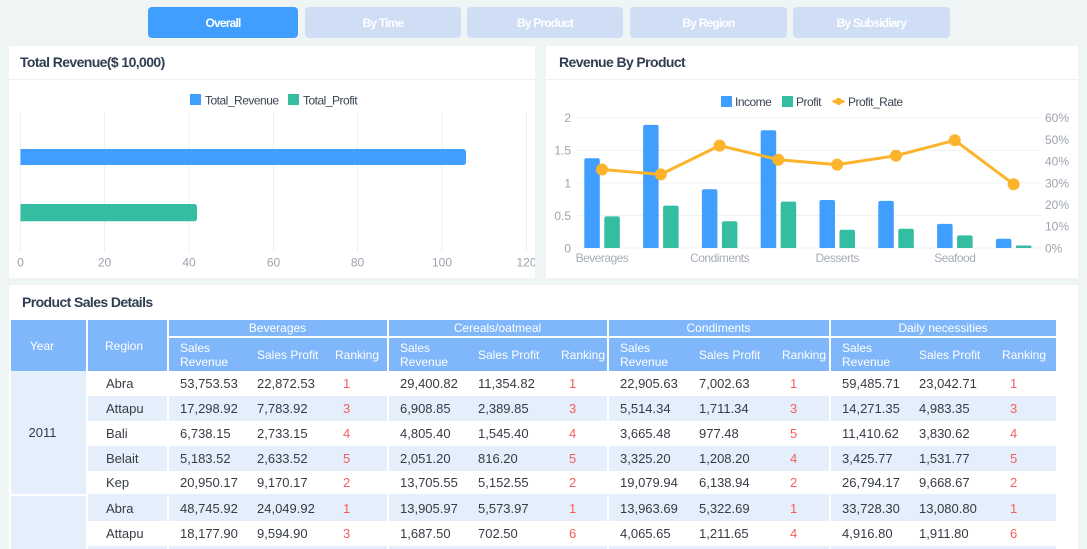  What do you see at coordinates (602, 258) in the screenshot?
I see `svg-text: Beverages` at bounding box center [602, 258].